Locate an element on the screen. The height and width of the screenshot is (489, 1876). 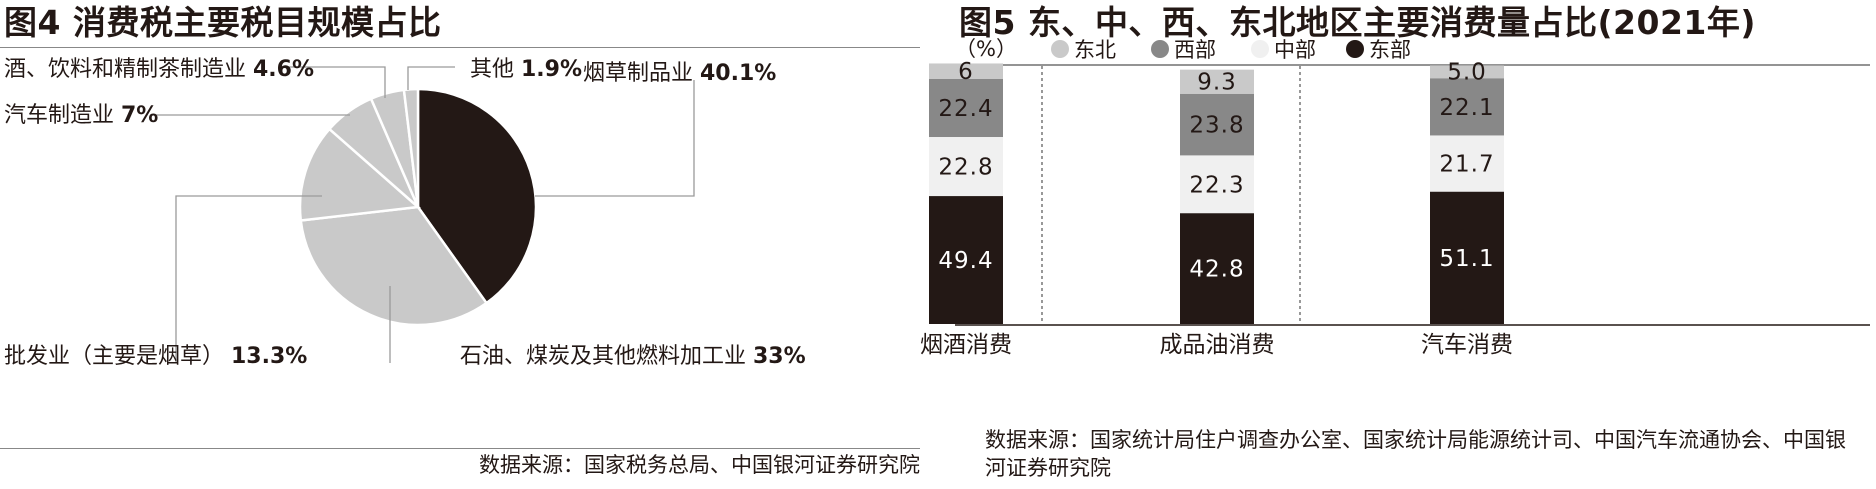
pie-slice-label: 酒、饮料和精制茶制造业 4.6% is located at coordinates (159, 69).